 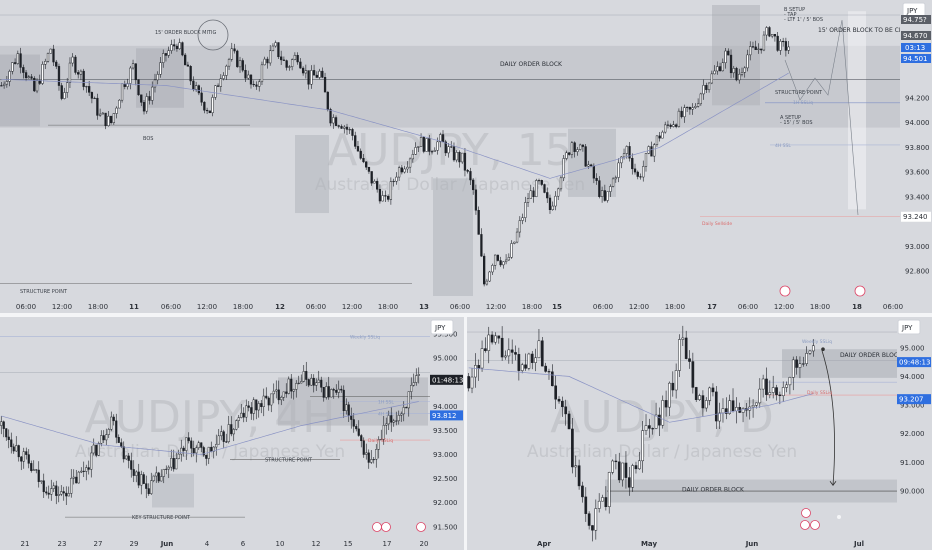 What do you see at coordinates (386, 415) in the screenshot?
I see `annotation-4h-ssl: 4H SSL` at bounding box center [386, 415].